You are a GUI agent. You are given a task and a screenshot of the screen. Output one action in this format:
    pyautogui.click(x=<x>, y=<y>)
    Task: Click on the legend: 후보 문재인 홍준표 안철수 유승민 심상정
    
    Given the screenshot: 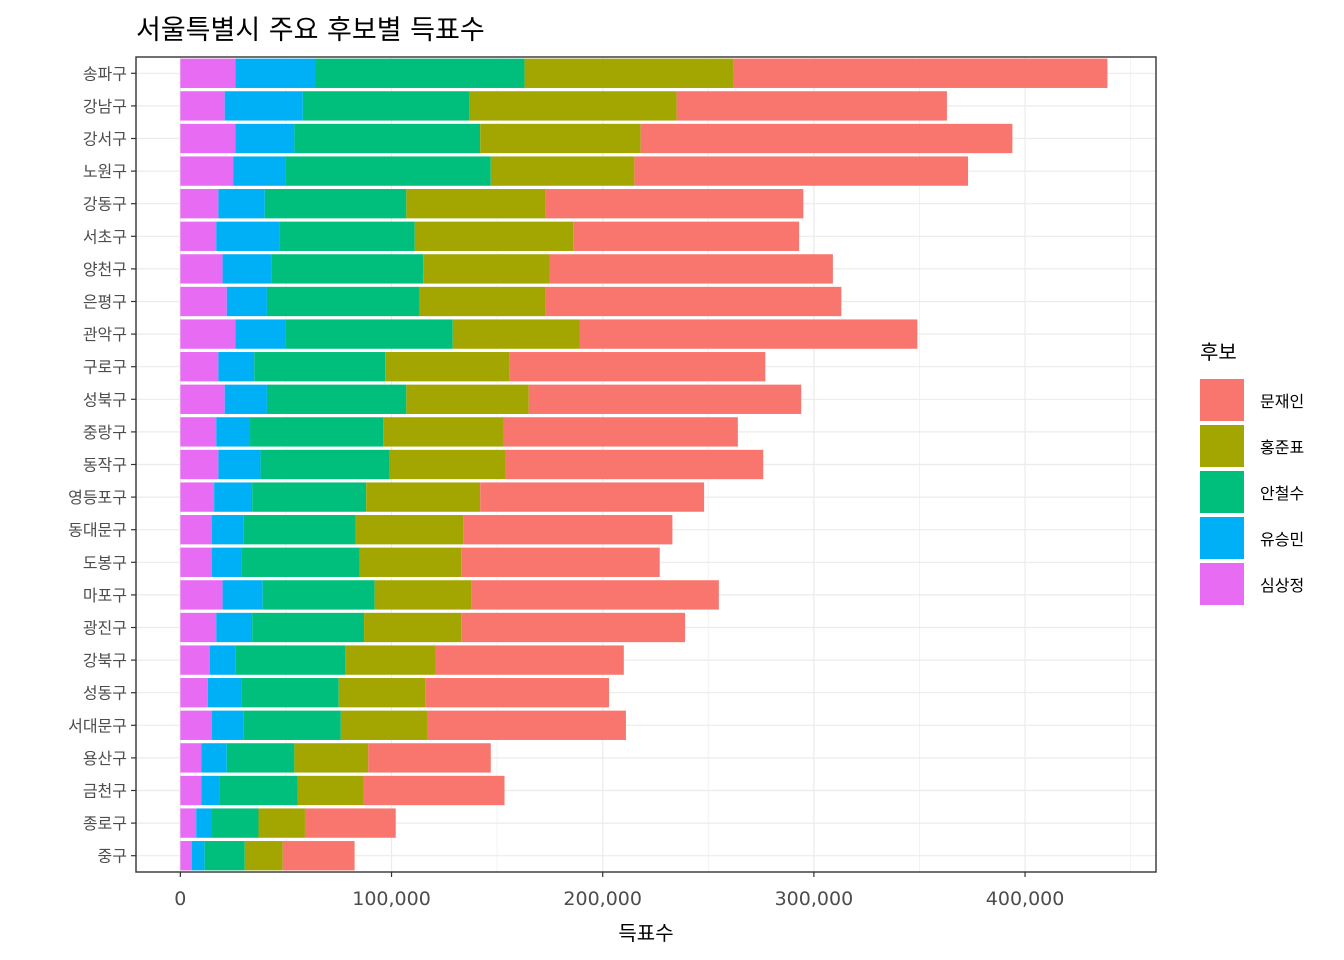 What is the action you would take?
    pyautogui.click(x=1252, y=471)
    